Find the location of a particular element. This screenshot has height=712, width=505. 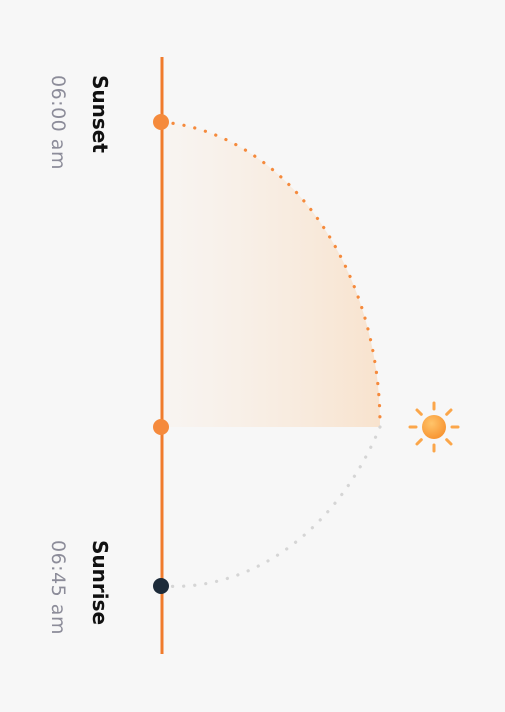

sun-icon is located at coordinates (434, 427).